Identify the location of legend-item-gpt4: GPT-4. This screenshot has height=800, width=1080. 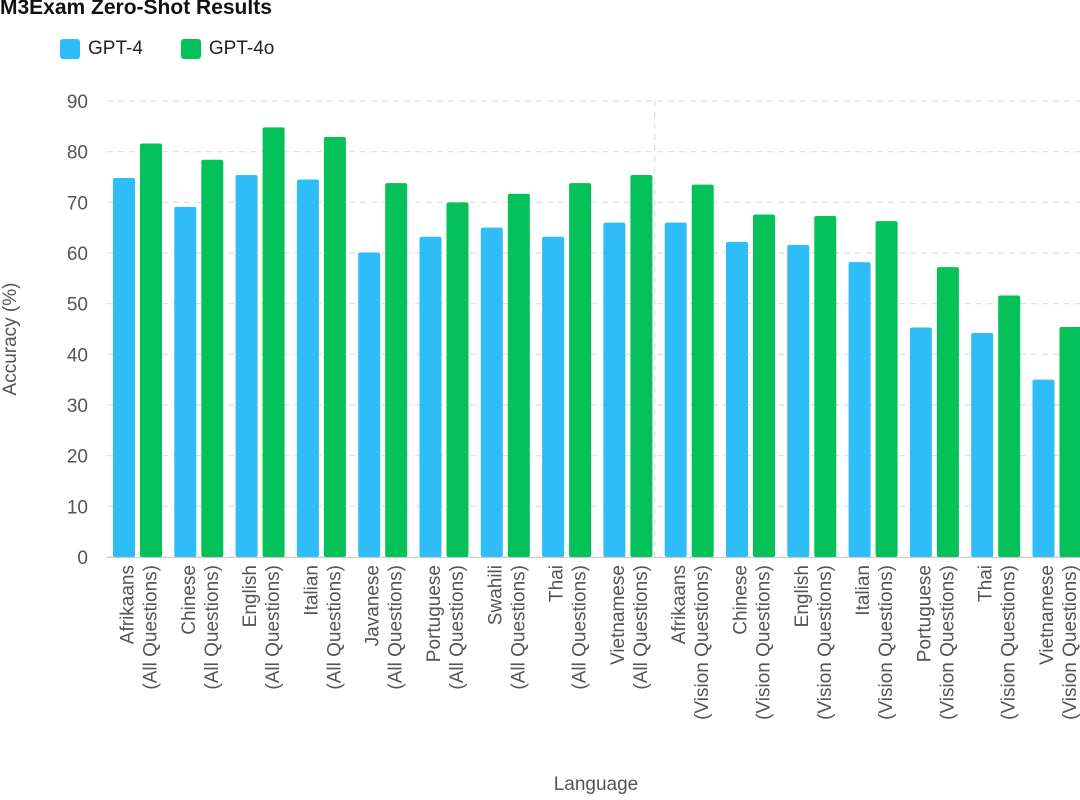
(101, 49).